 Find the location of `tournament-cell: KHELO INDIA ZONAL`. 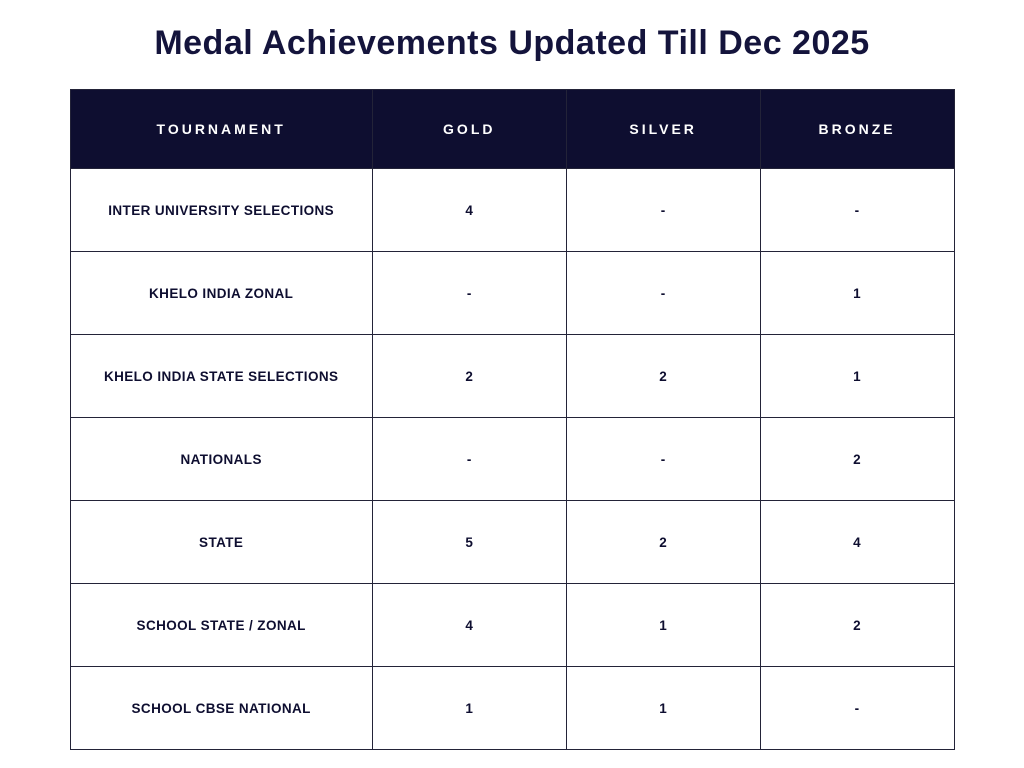

tournament-cell: KHELO INDIA ZONAL is located at coordinates (221, 293).